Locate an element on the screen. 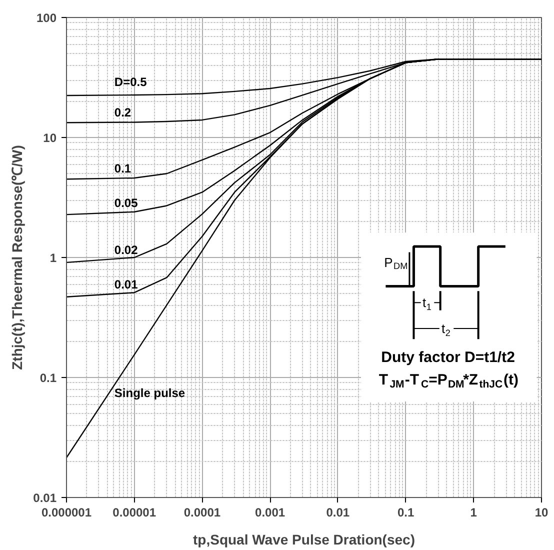 This screenshot has width=554, height=550. x-tick-label: 0.01 is located at coordinates (338, 513).